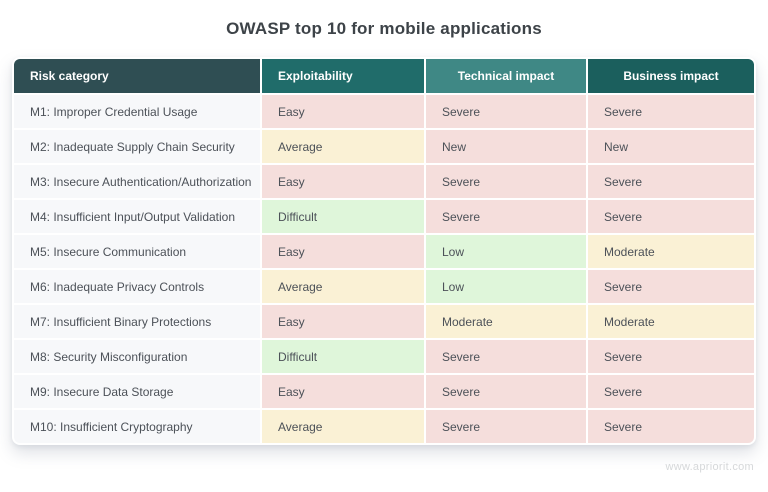 This screenshot has height=492, width=768. Describe the element at coordinates (671, 76) in the screenshot. I see `column-header-business-impact: Business impact` at that location.